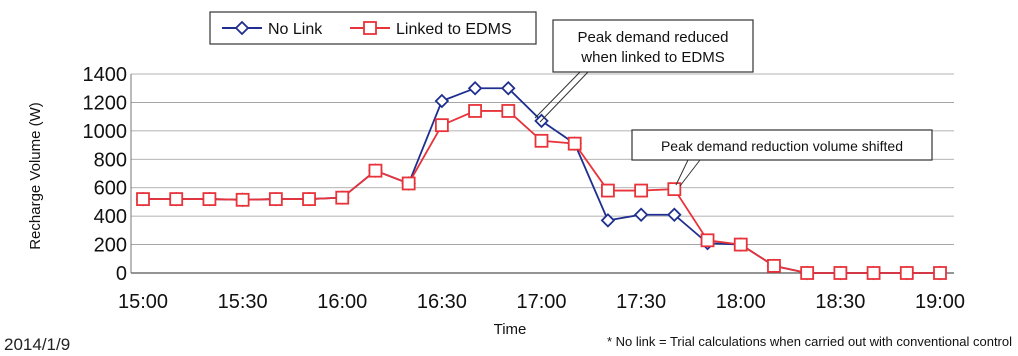 Image resolution: width=1018 pixels, height=356 pixels. I want to click on y-tick-label: 800, so click(110, 160).